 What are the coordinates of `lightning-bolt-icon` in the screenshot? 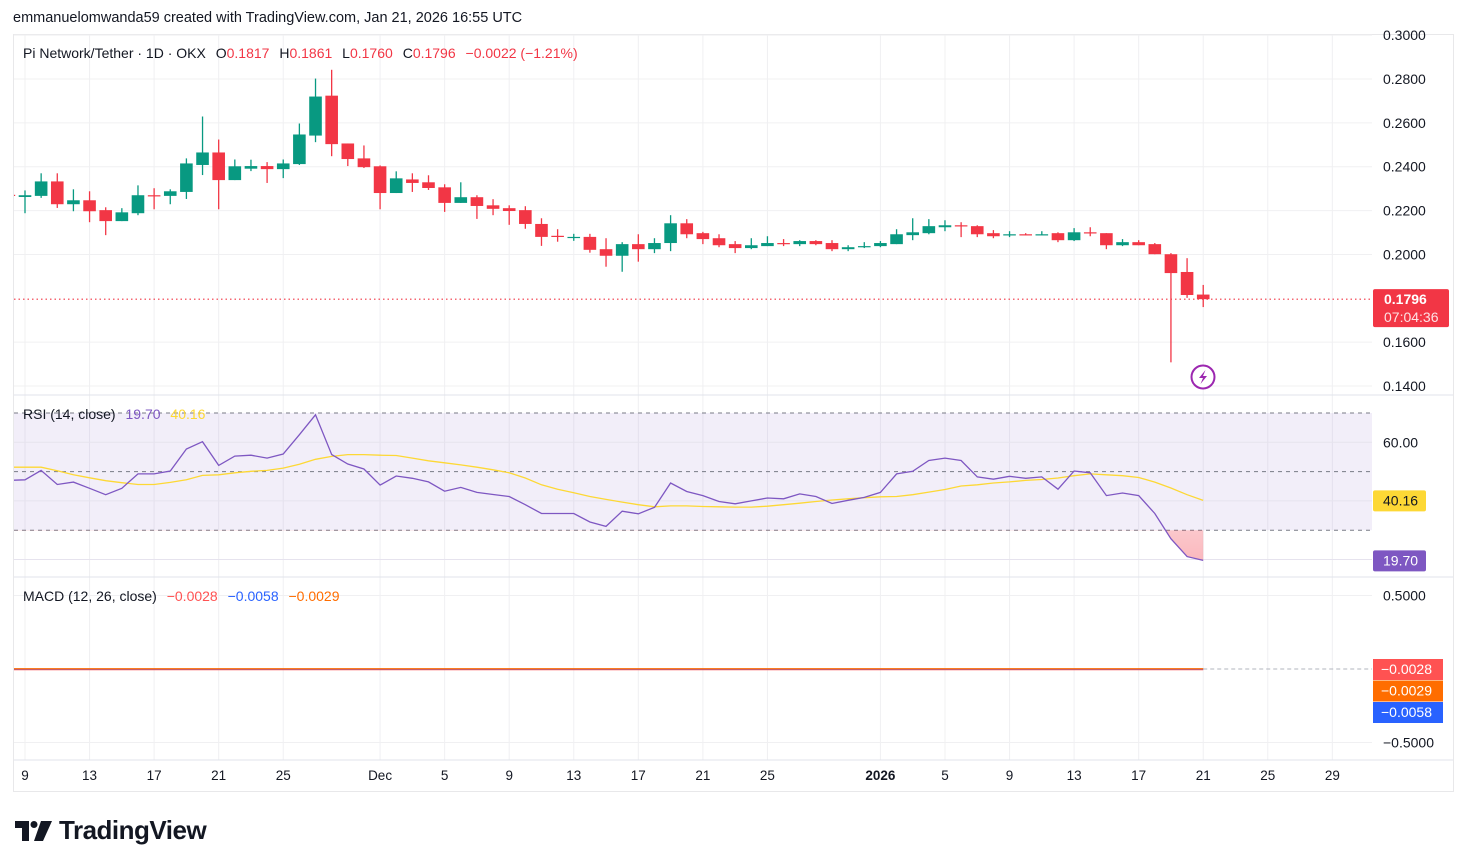 It's located at (1203, 377).